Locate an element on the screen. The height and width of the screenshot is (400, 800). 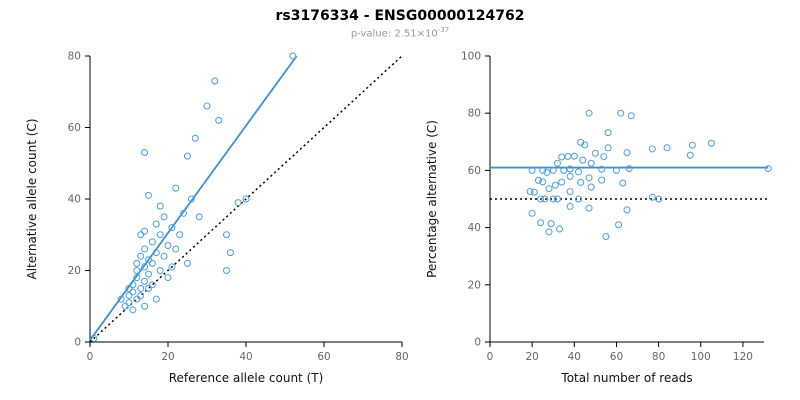
y-tick-label: 100 is located at coordinates (471, 57).